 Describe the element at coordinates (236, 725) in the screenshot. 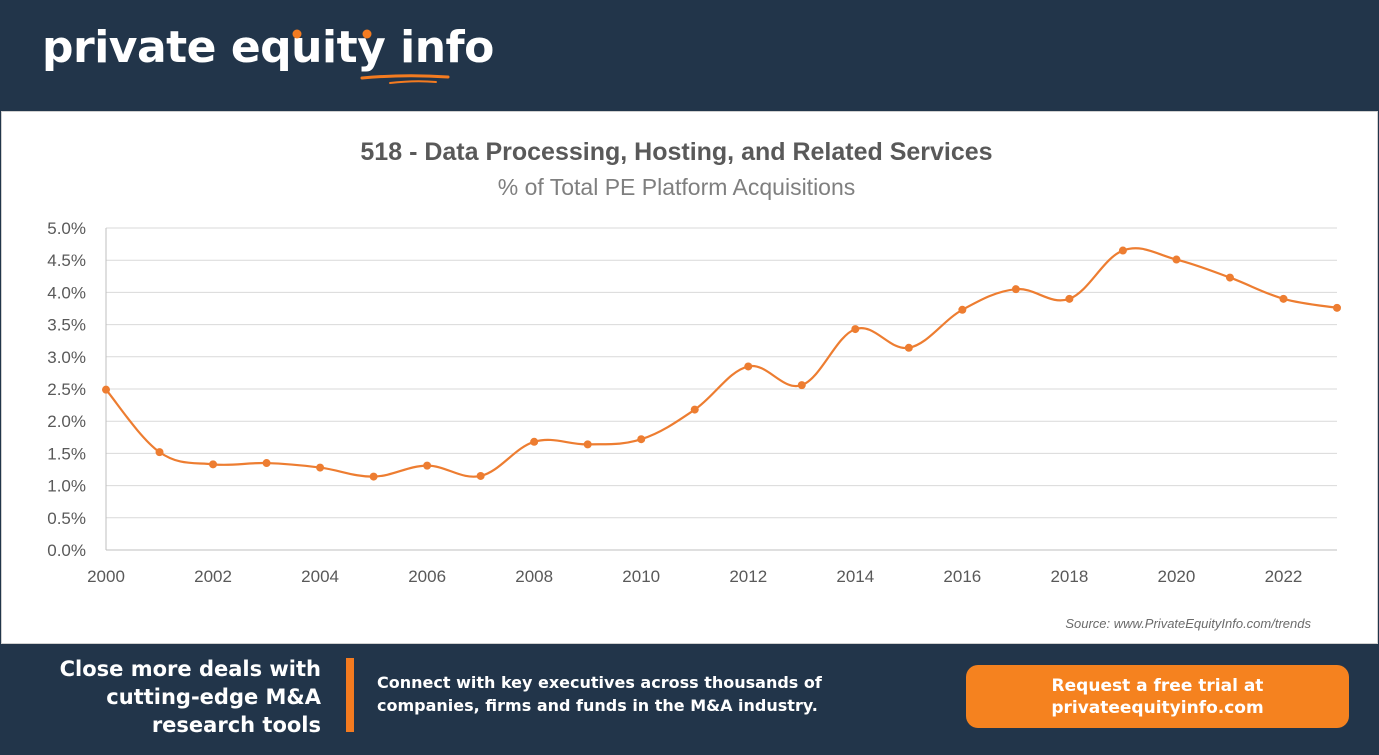

I see `footer-tagline-line: research tools` at that location.